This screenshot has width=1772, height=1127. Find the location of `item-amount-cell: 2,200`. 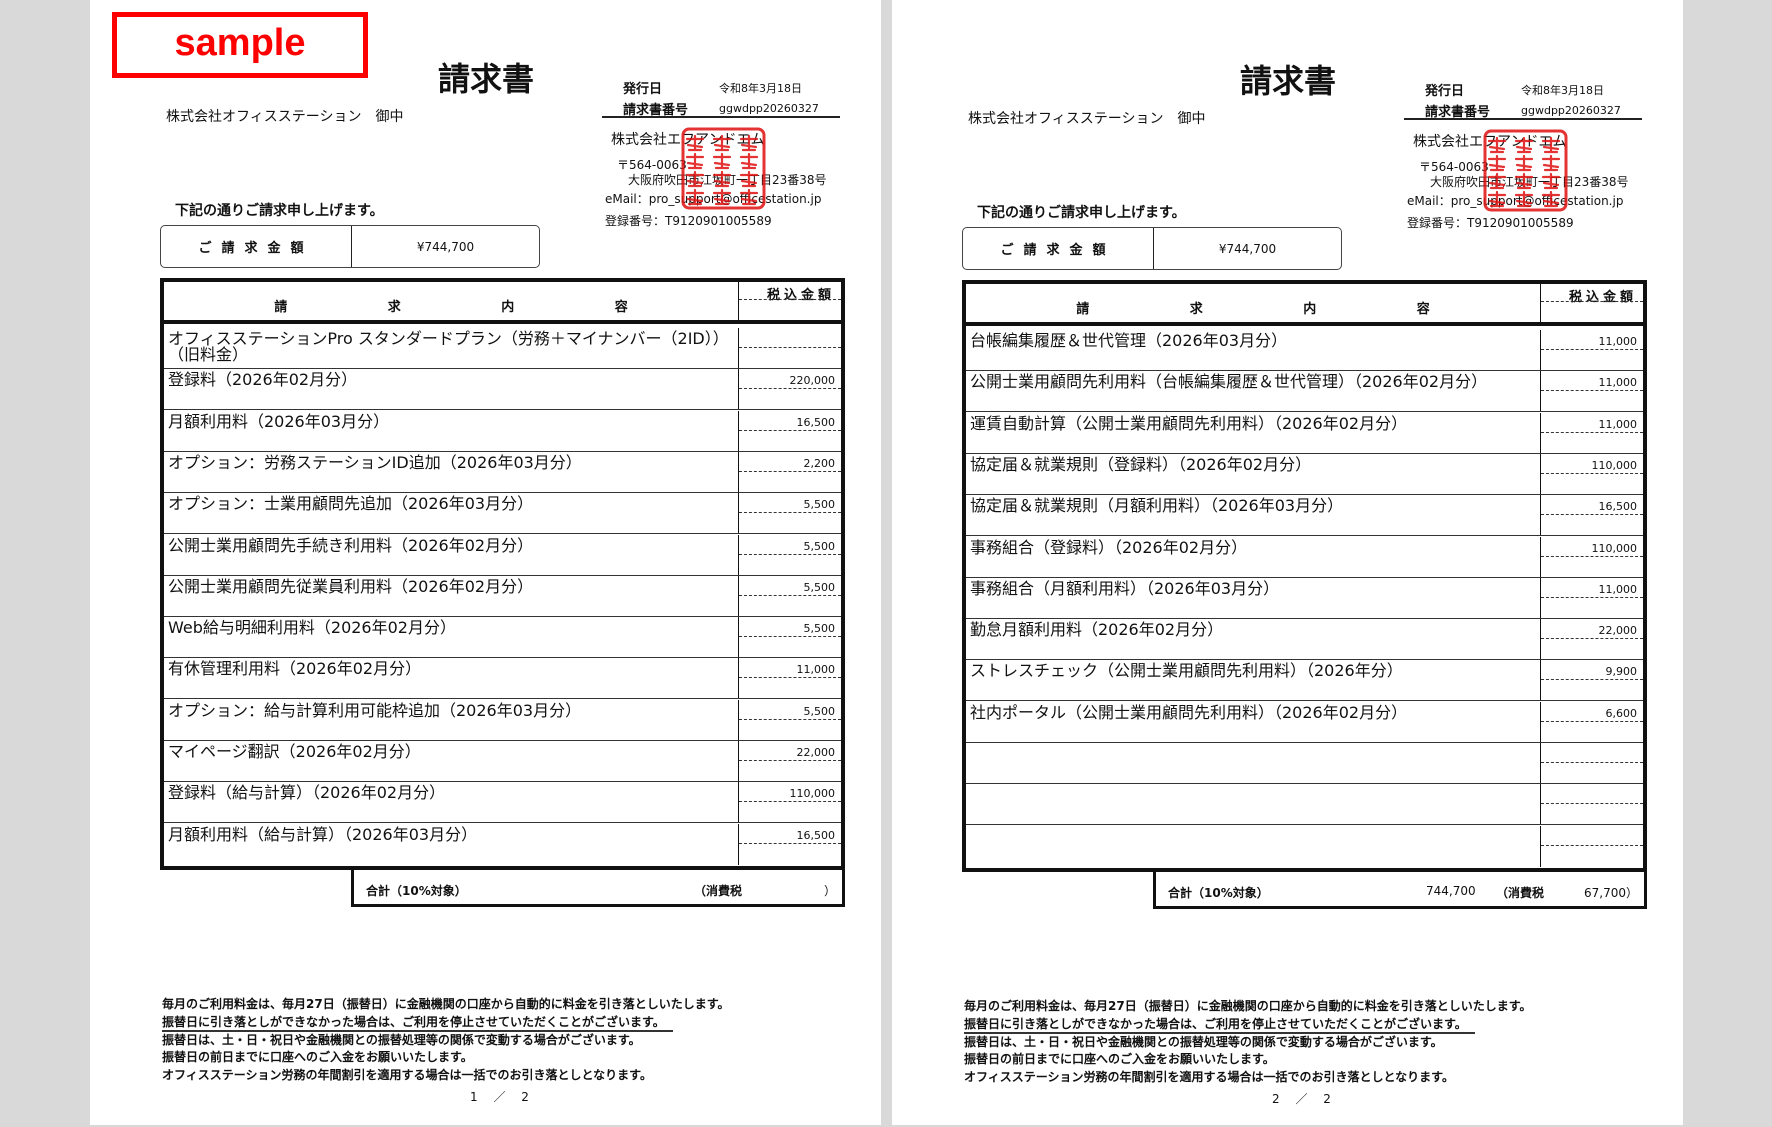

item-amount-cell: 2,200 is located at coordinates (789, 471).